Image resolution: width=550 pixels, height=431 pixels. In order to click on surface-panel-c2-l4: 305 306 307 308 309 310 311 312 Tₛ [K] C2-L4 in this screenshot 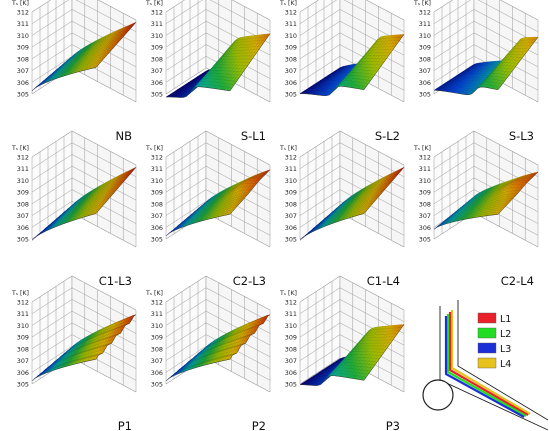, I will do `click(476, 209)`.